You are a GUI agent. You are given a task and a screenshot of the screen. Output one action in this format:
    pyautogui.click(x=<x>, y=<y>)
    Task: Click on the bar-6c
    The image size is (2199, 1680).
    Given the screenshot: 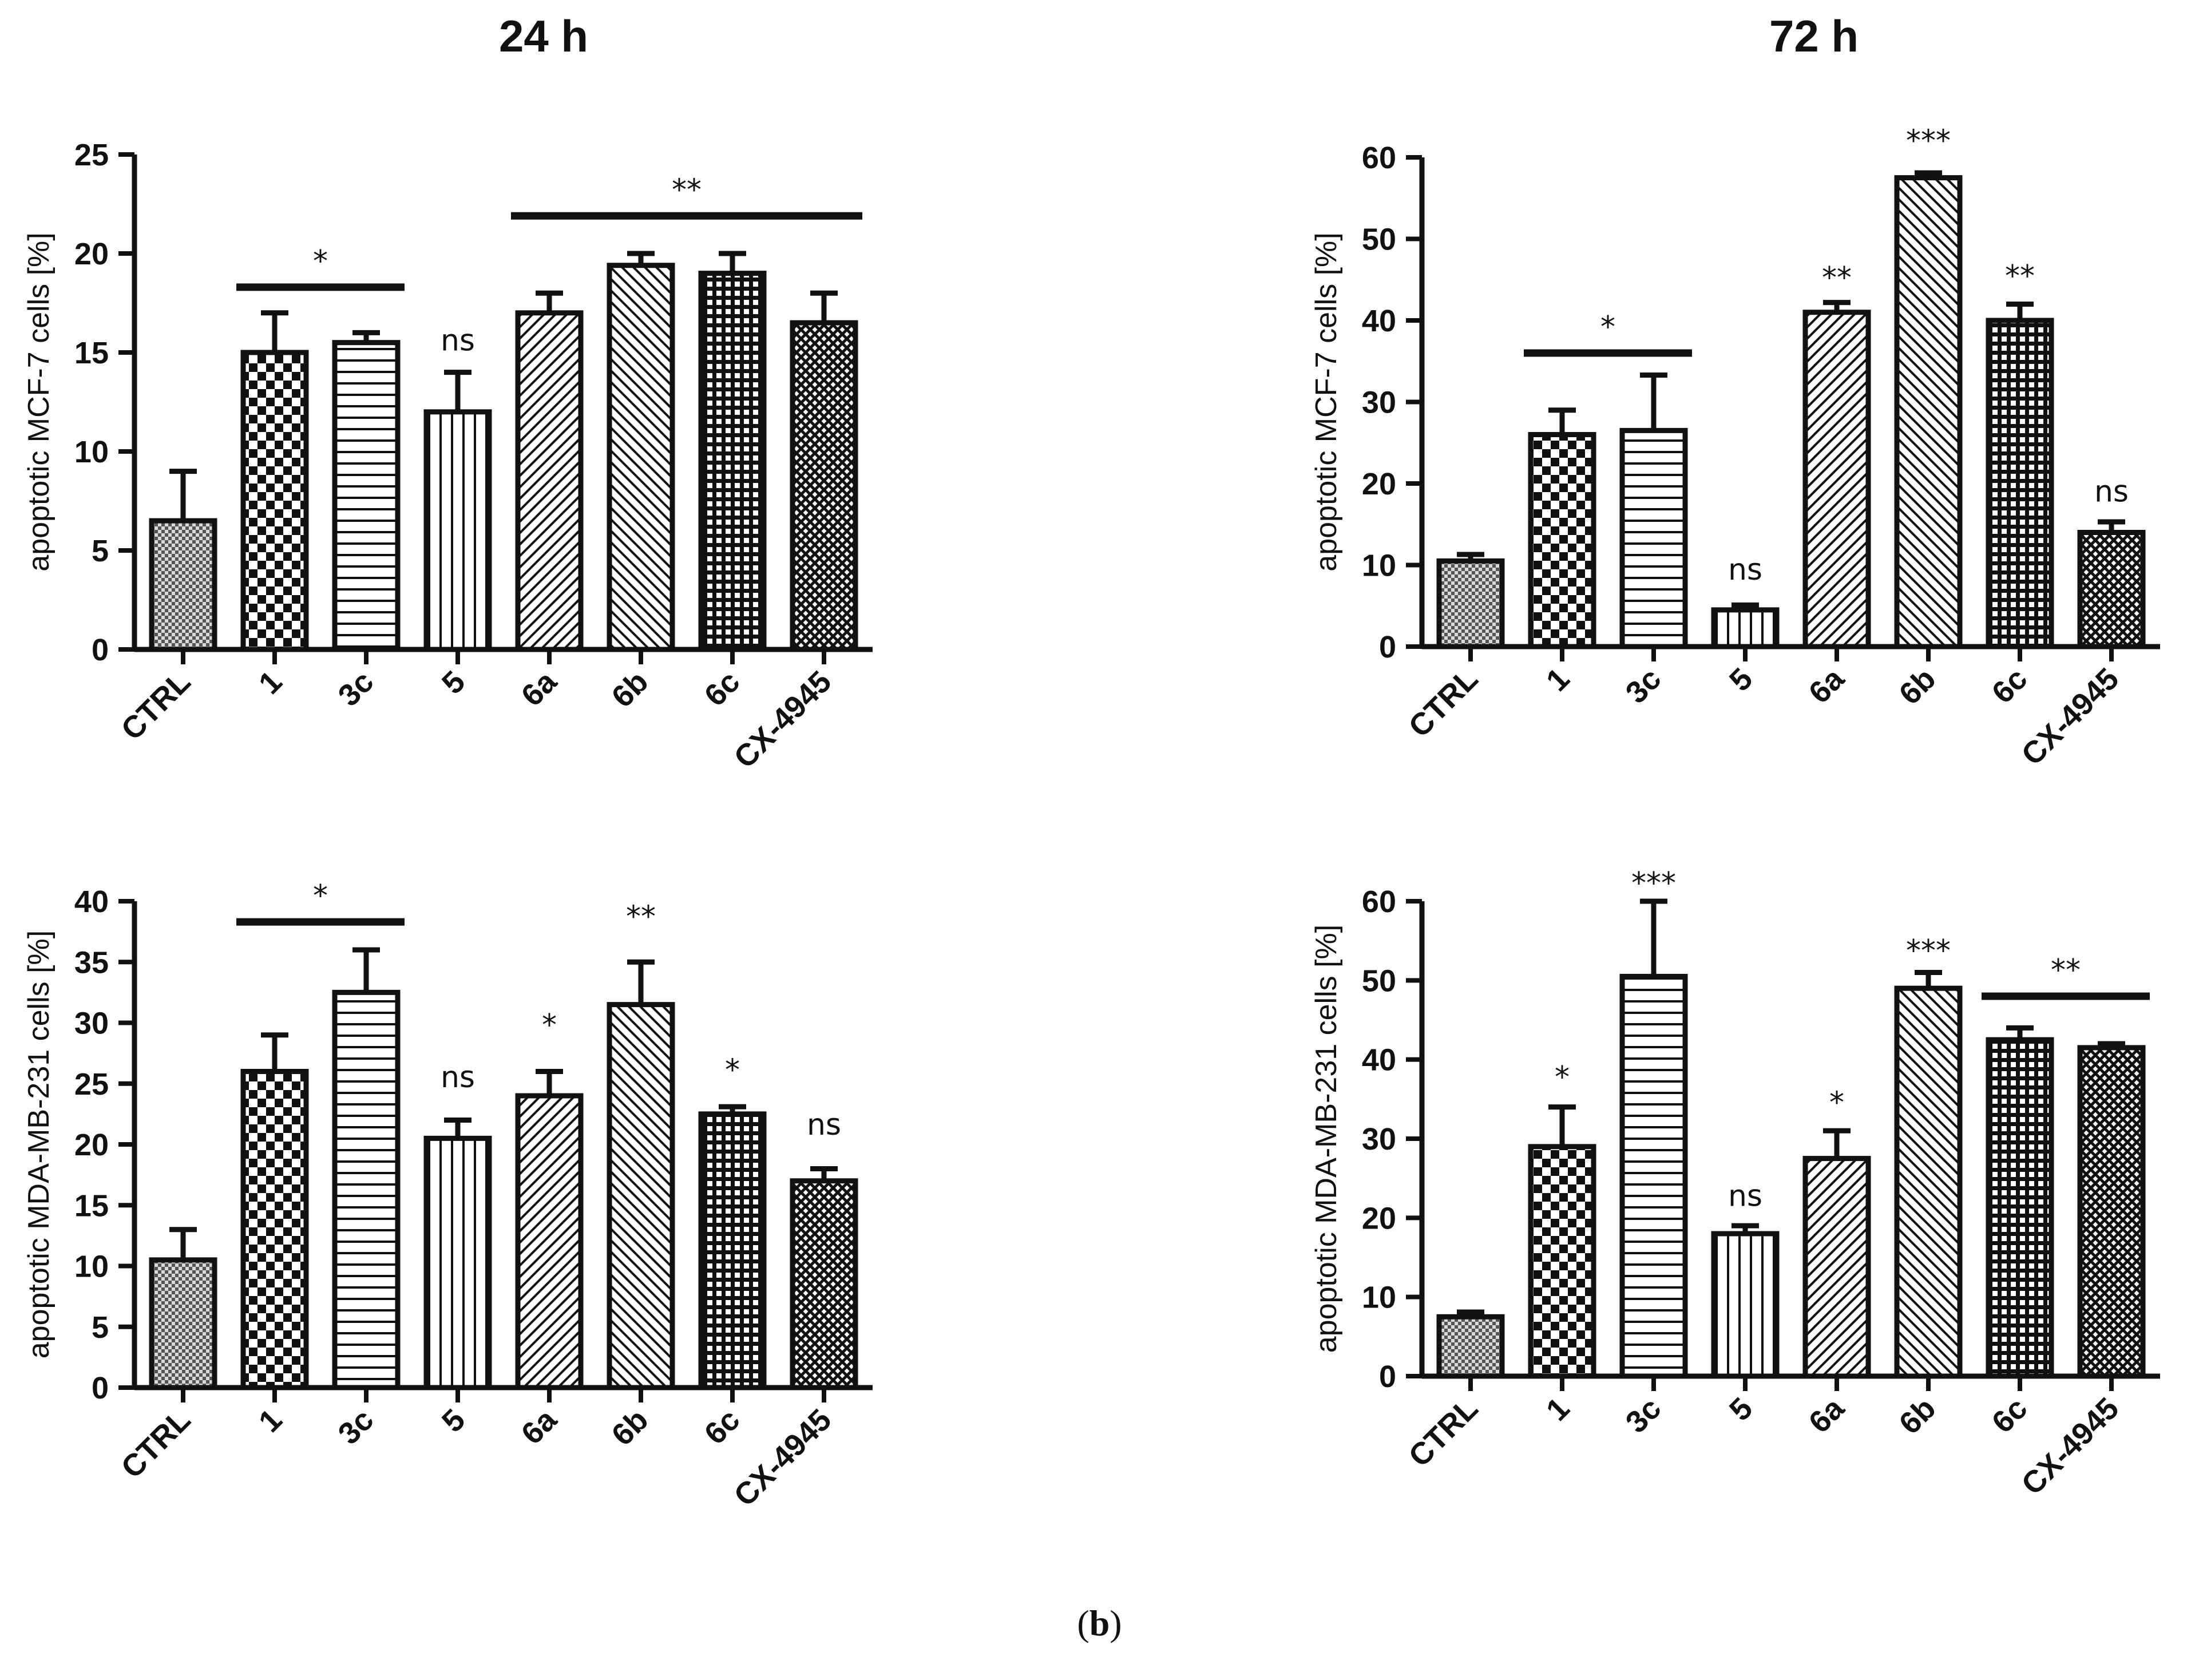 What is the action you would take?
    pyautogui.click(x=732, y=461)
    